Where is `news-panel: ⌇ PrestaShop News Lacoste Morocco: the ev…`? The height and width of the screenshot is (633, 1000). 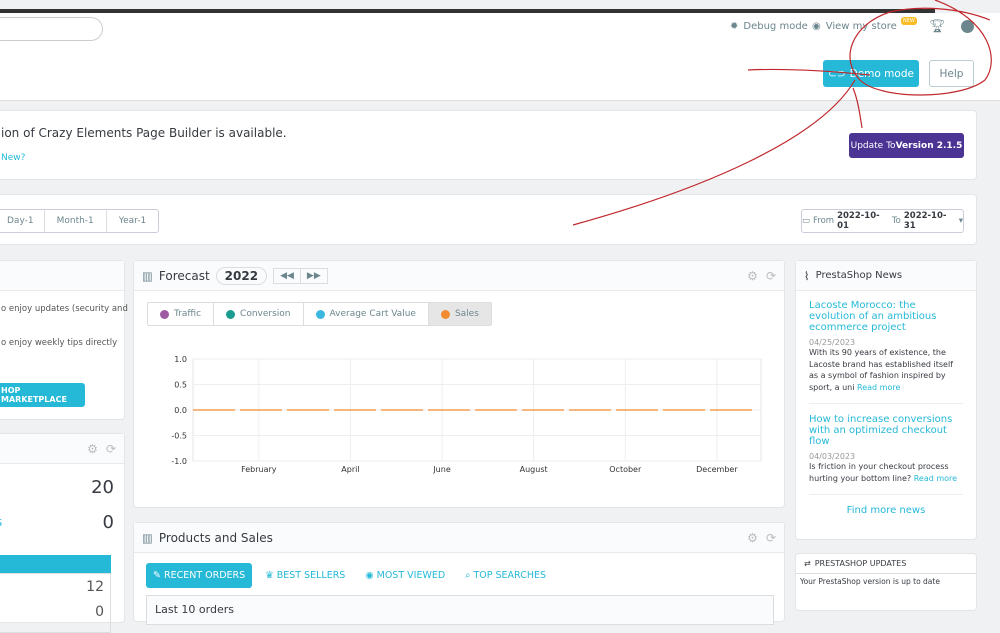 news-panel: ⌇ PrestaShop News Lacoste Morocco: the ev… is located at coordinates (886, 400).